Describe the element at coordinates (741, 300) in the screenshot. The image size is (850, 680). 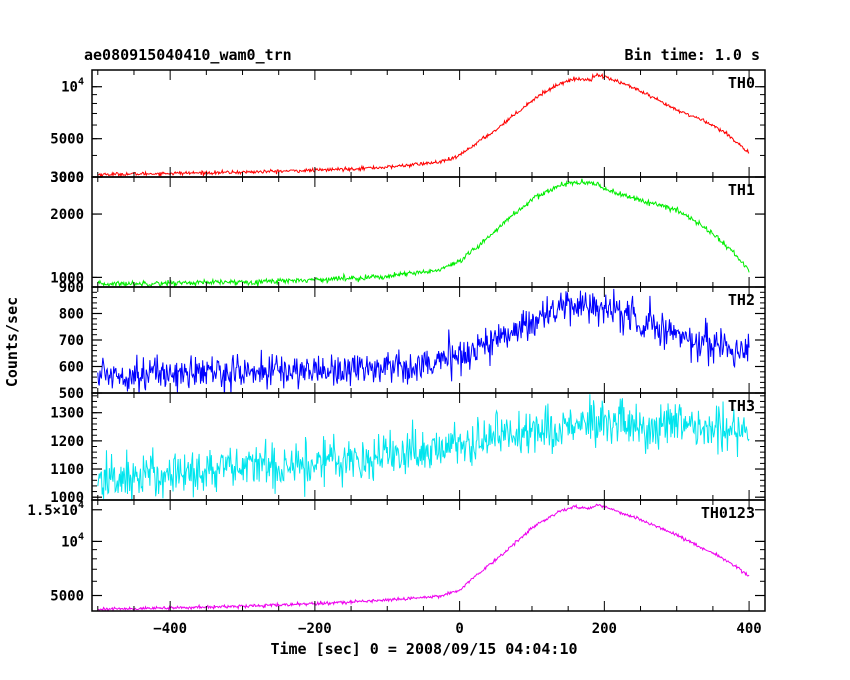
I see `panel-label: TH2` at that location.